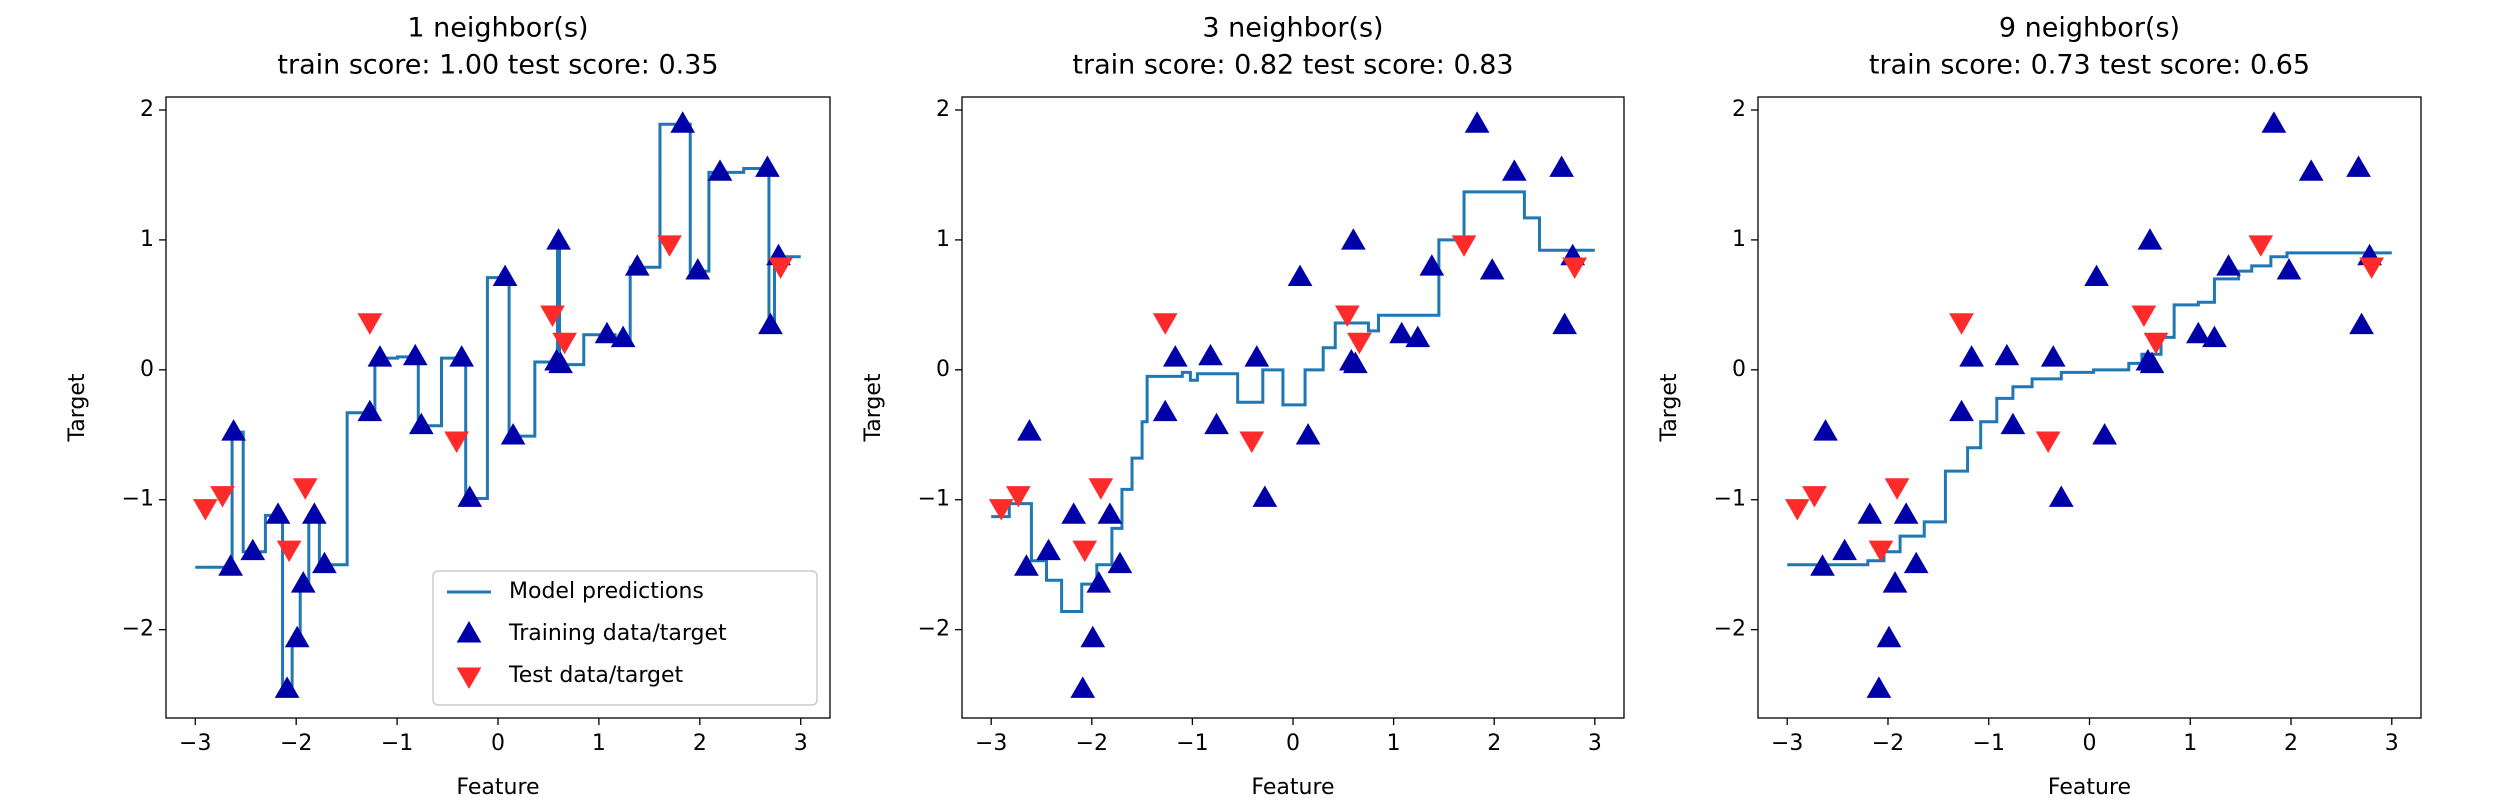 The image size is (2497, 800). What do you see at coordinates (147, 239) in the screenshot?
I see `y-tick-label: 1` at bounding box center [147, 239].